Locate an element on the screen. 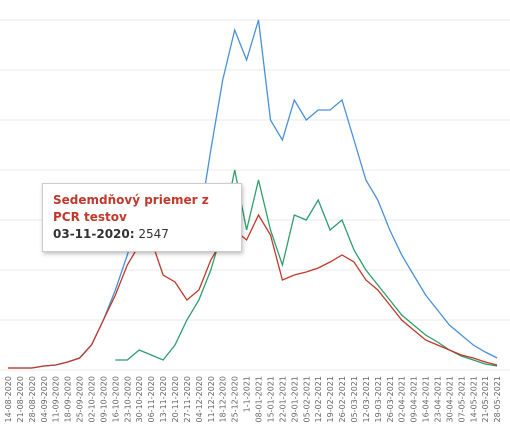  x-tick-label: 12-03-2021 is located at coordinates (366, 399).